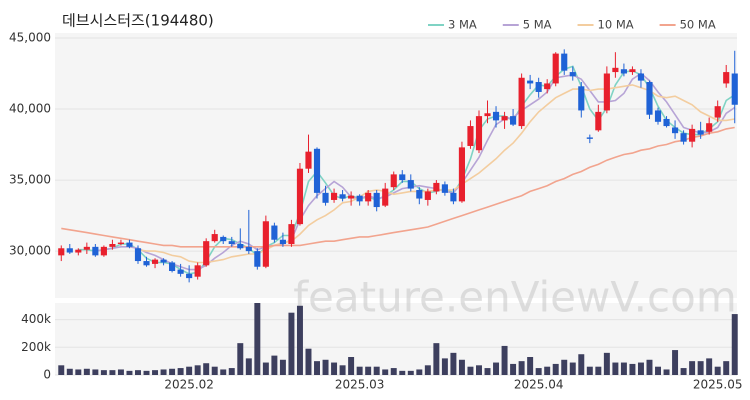  Describe the element at coordinates (514, 297) in the screenshot. I see `watermark: feature.enViewV.com` at that location.